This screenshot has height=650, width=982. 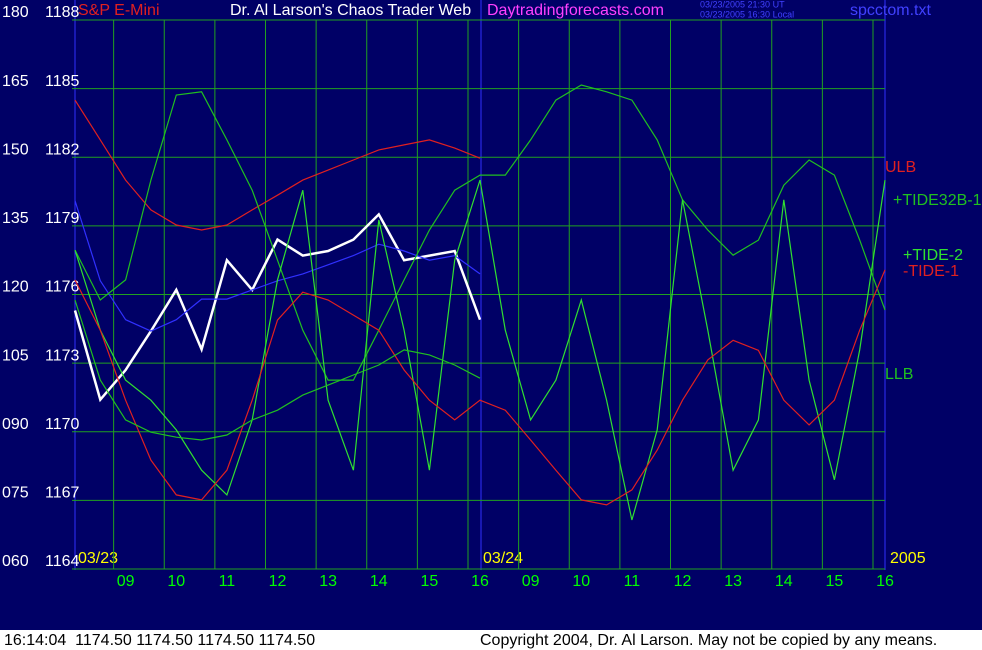 I want to click on y-tick-label: 180, so click(x=15, y=12).